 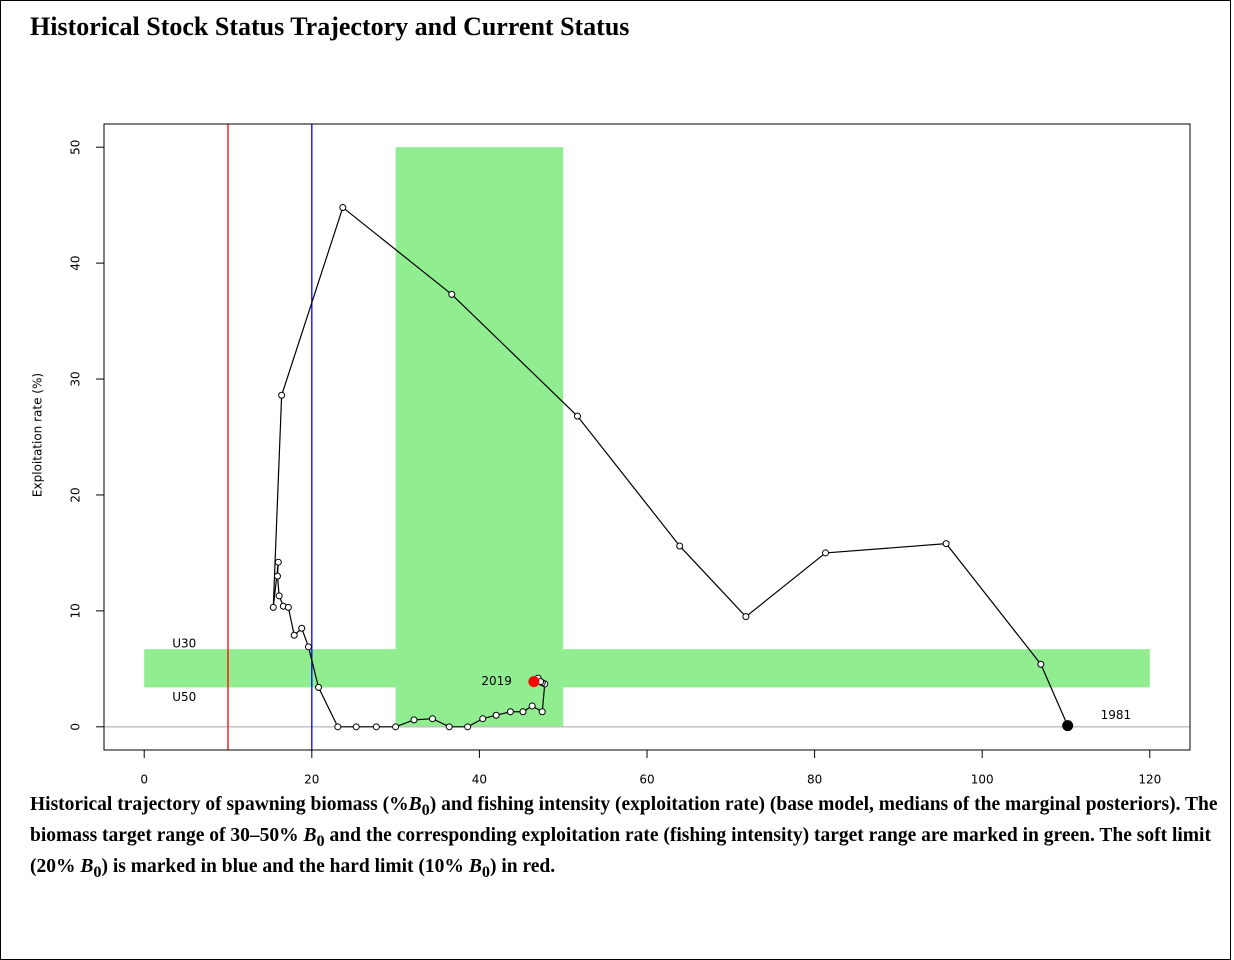 I want to click on zone-label: U30, so click(x=184, y=644).